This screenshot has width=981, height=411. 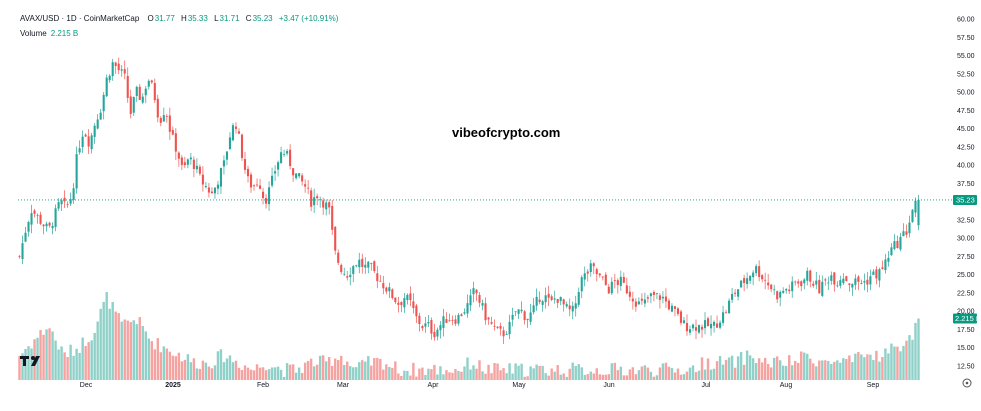 What do you see at coordinates (968, 318) in the screenshot?
I see `volume-value-label: 2.215 B` at bounding box center [968, 318].